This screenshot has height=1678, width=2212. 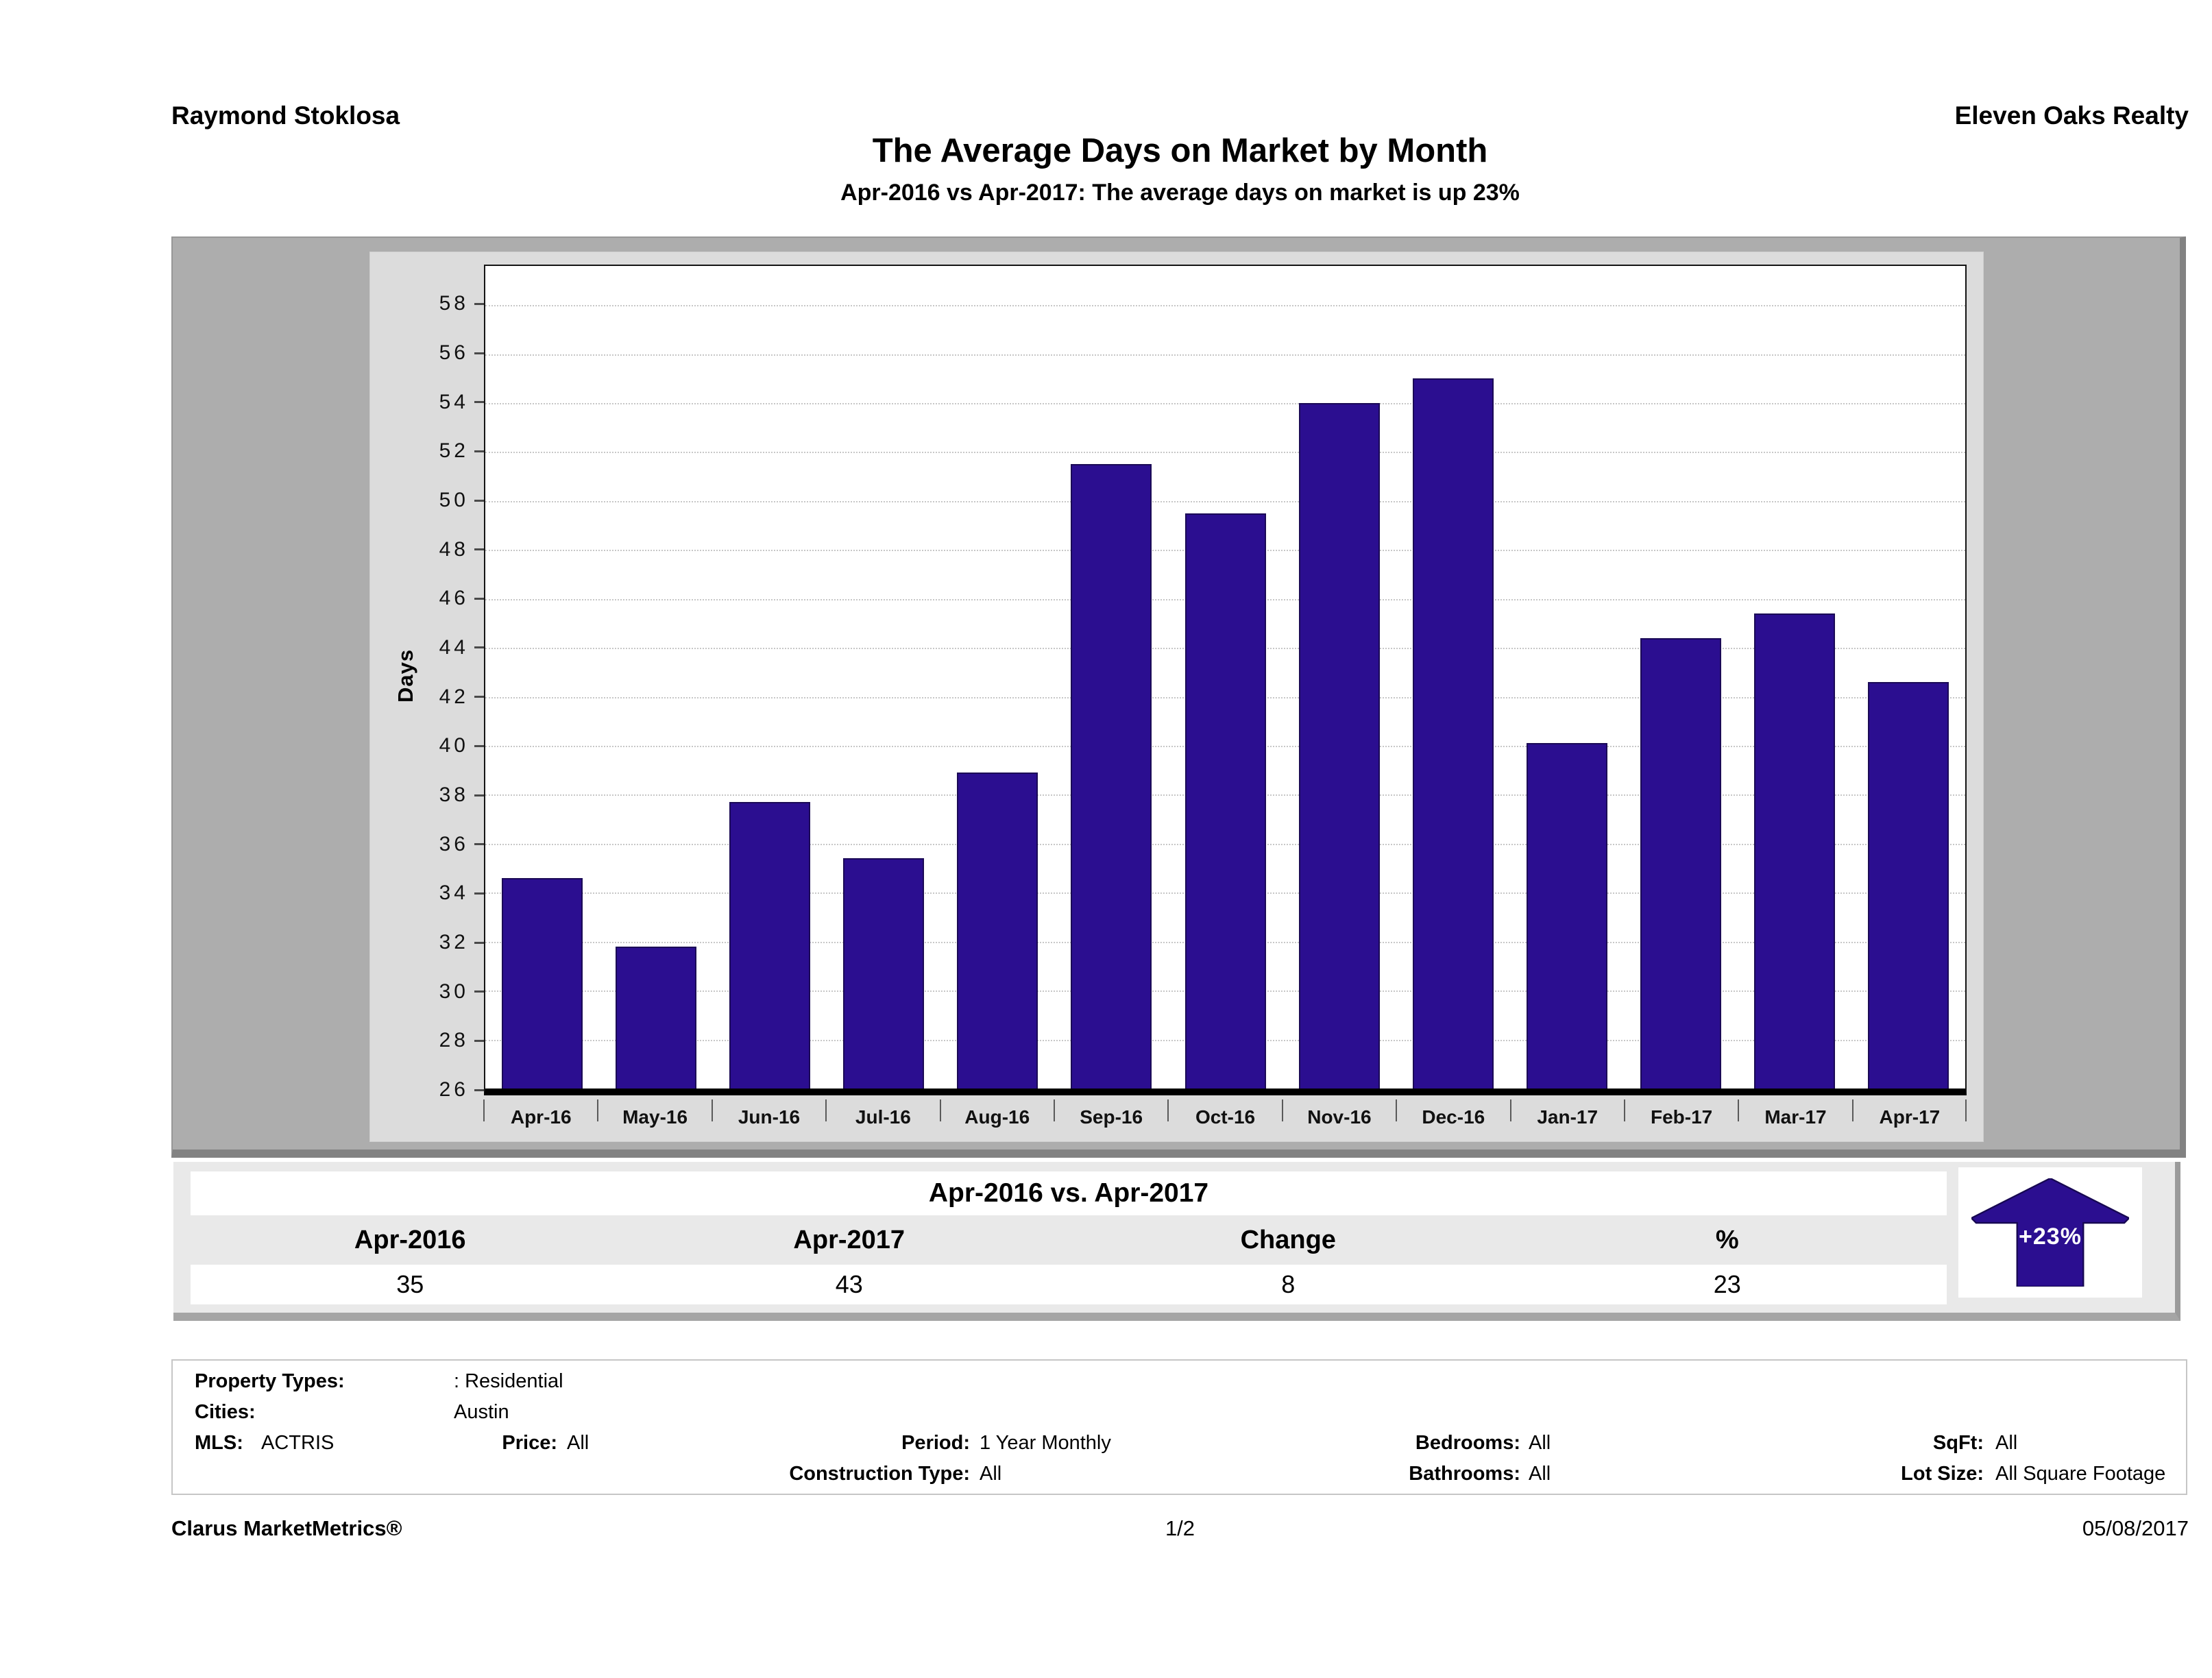 I want to click on y-tick-label-38: 38, so click(x=461, y=795).